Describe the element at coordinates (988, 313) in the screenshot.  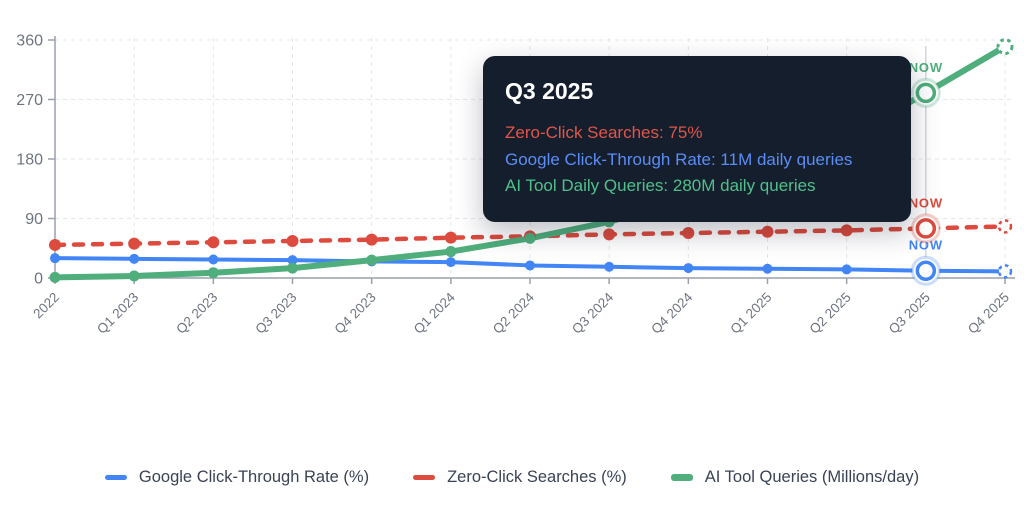
I see `x-axis-label: Q4 2025` at that location.